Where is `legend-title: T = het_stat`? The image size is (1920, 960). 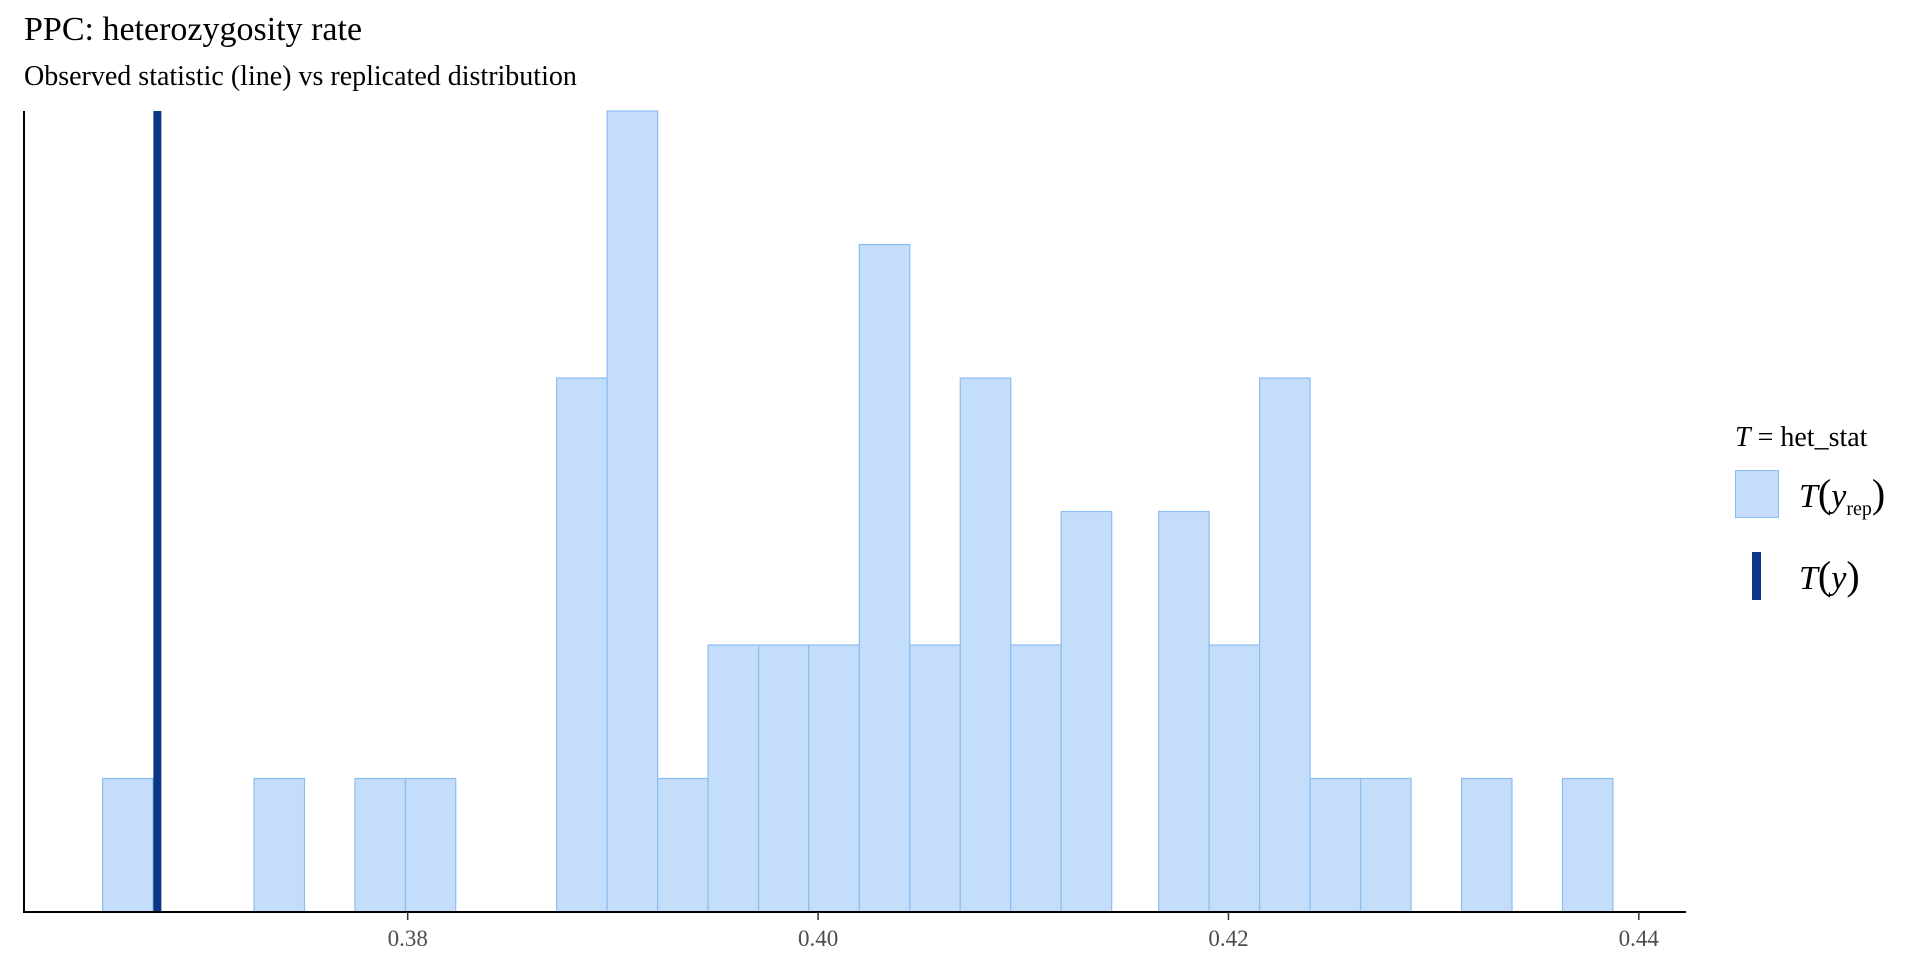 legend-title: T = het_stat is located at coordinates (1801, 438).